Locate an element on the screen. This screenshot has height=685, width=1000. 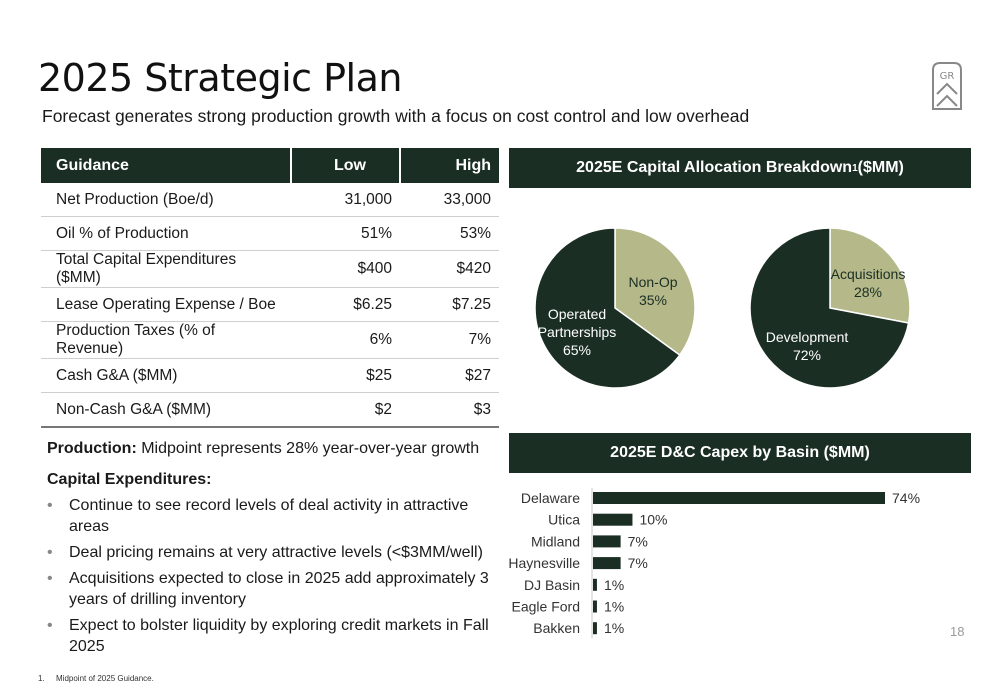
row-high: $420 is located at coordinates (449, 269).